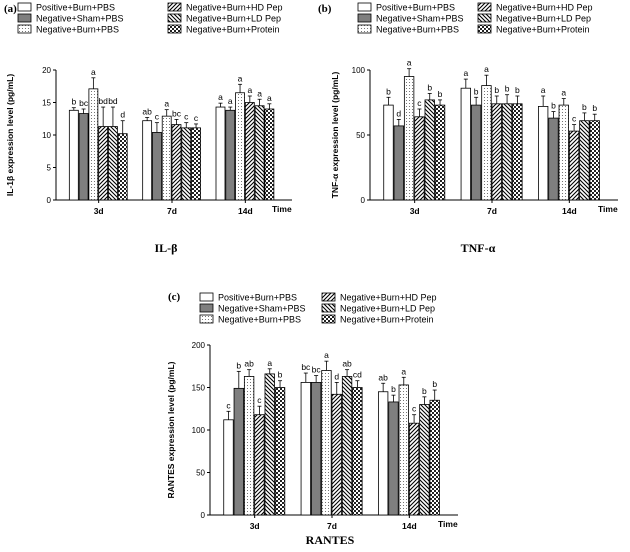 The height and width of the screenshot is (552, 630). I want to click on x-tick-label: 14d, so click(409, 526).